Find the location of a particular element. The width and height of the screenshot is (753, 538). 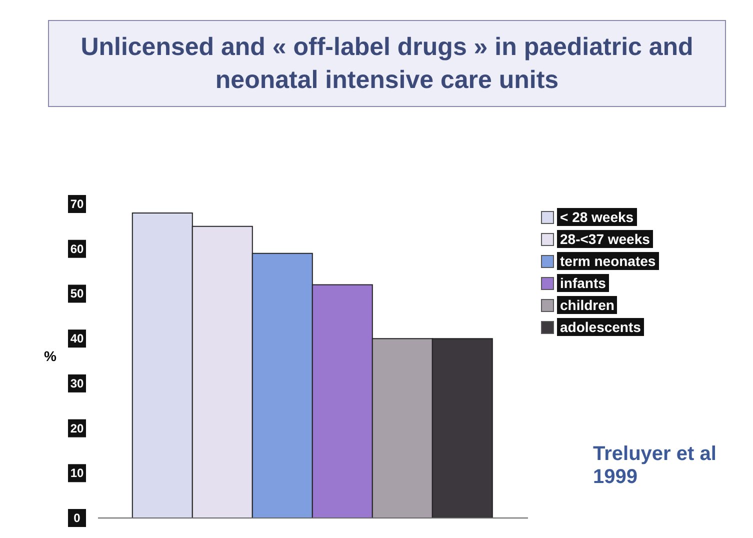

legend-label: children is located at coordinates (587, 305).